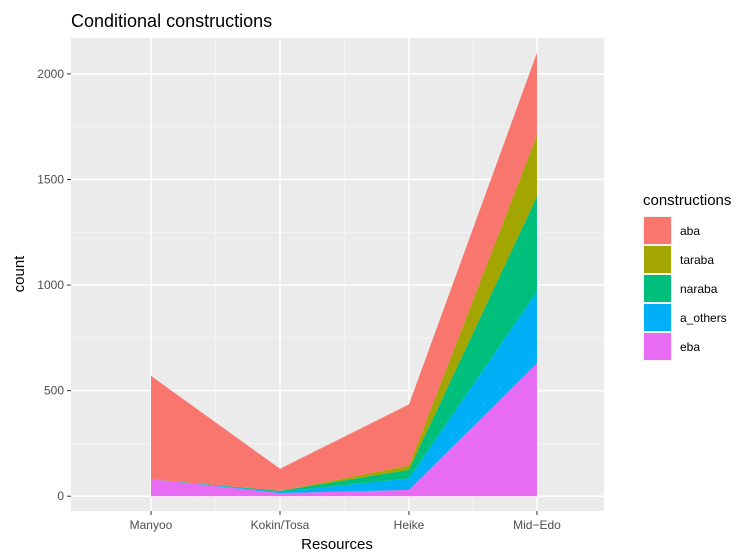 This screenshot has height=553, width=751. What do you see at coordinates (344, 430) in the screenshot?
I see `area-eba` at bounding box center [344, 430].